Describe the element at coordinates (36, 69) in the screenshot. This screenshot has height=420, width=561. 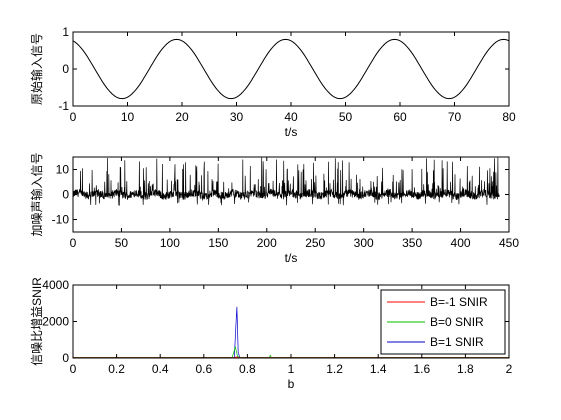
I see `y-axis-label: 原始输入信号` at that location.